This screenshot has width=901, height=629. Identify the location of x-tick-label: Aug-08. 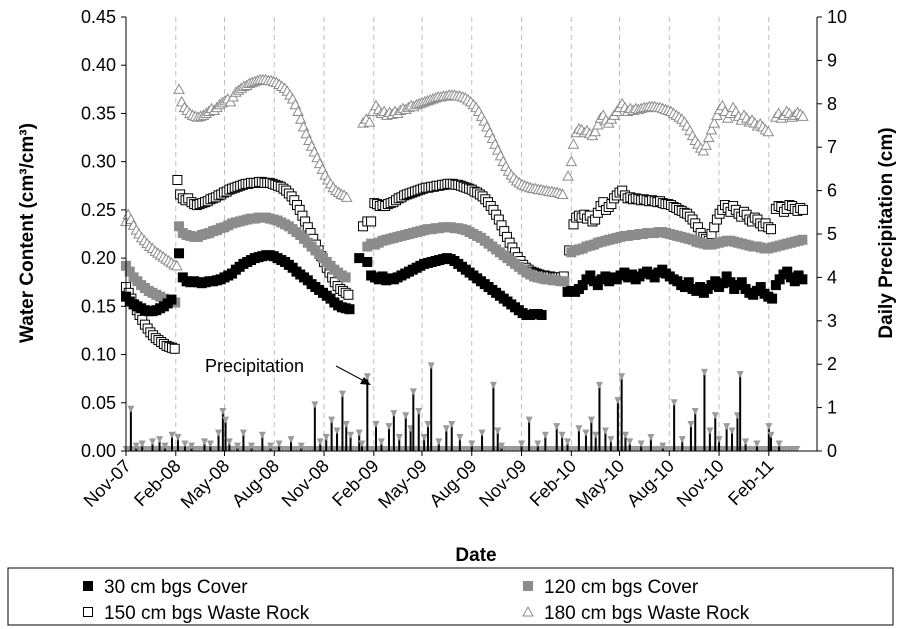
(255, 483).